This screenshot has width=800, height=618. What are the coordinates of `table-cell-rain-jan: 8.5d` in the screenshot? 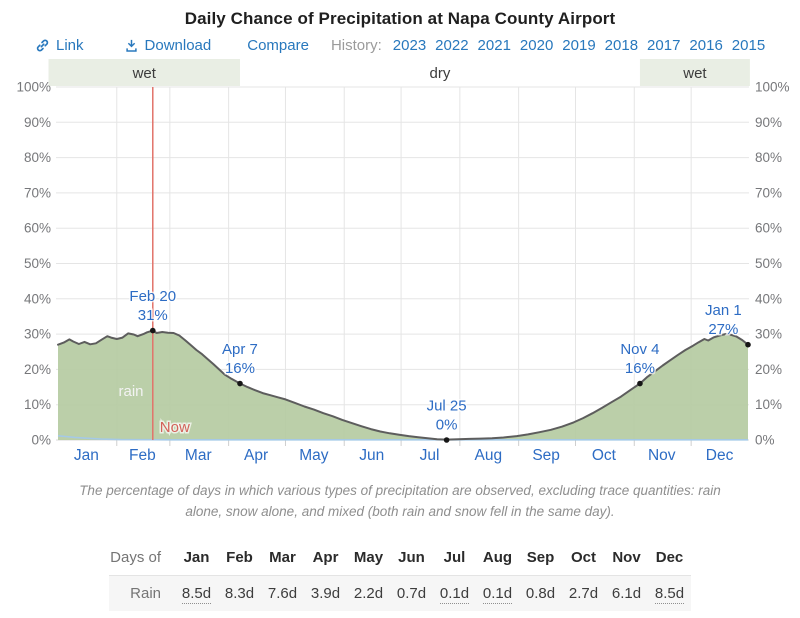 It's located at (196, 593).